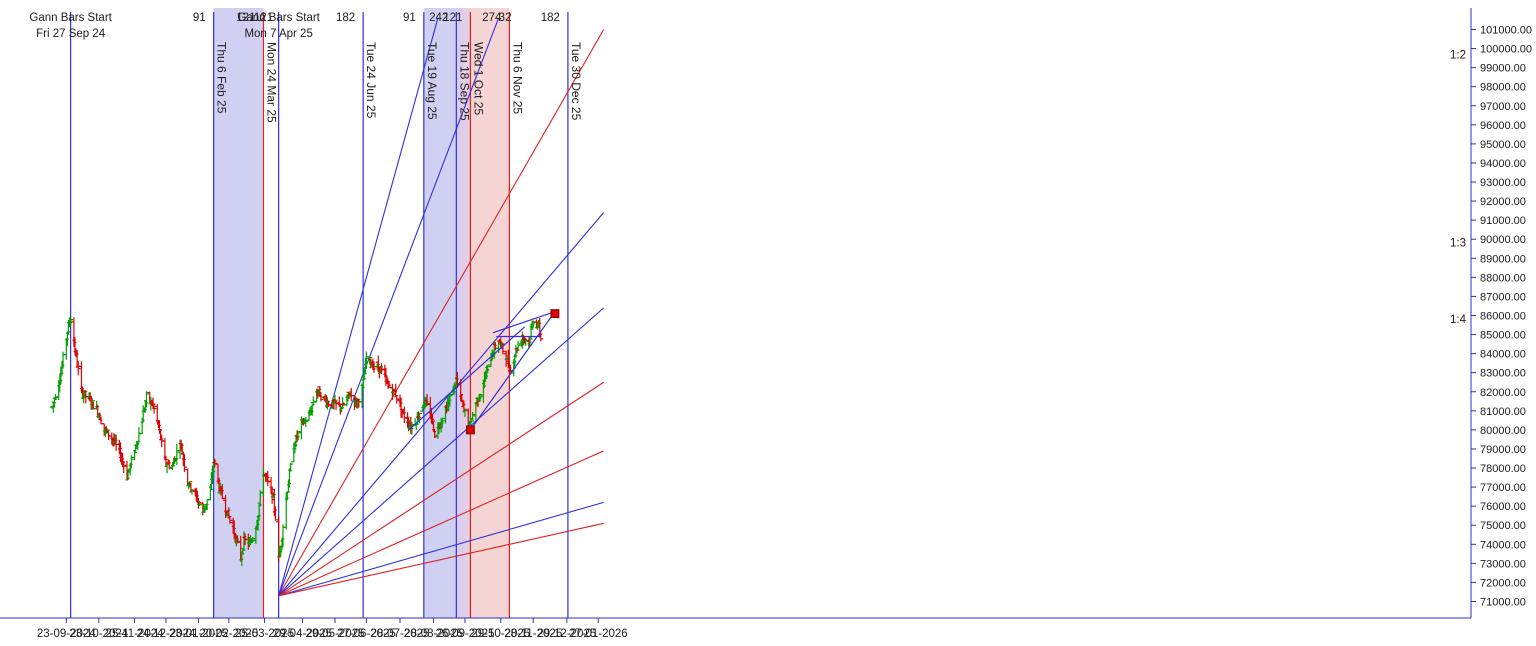  I want to click on cycle-date-label-4: Tue 24 Jun 25, so click(371, 80).